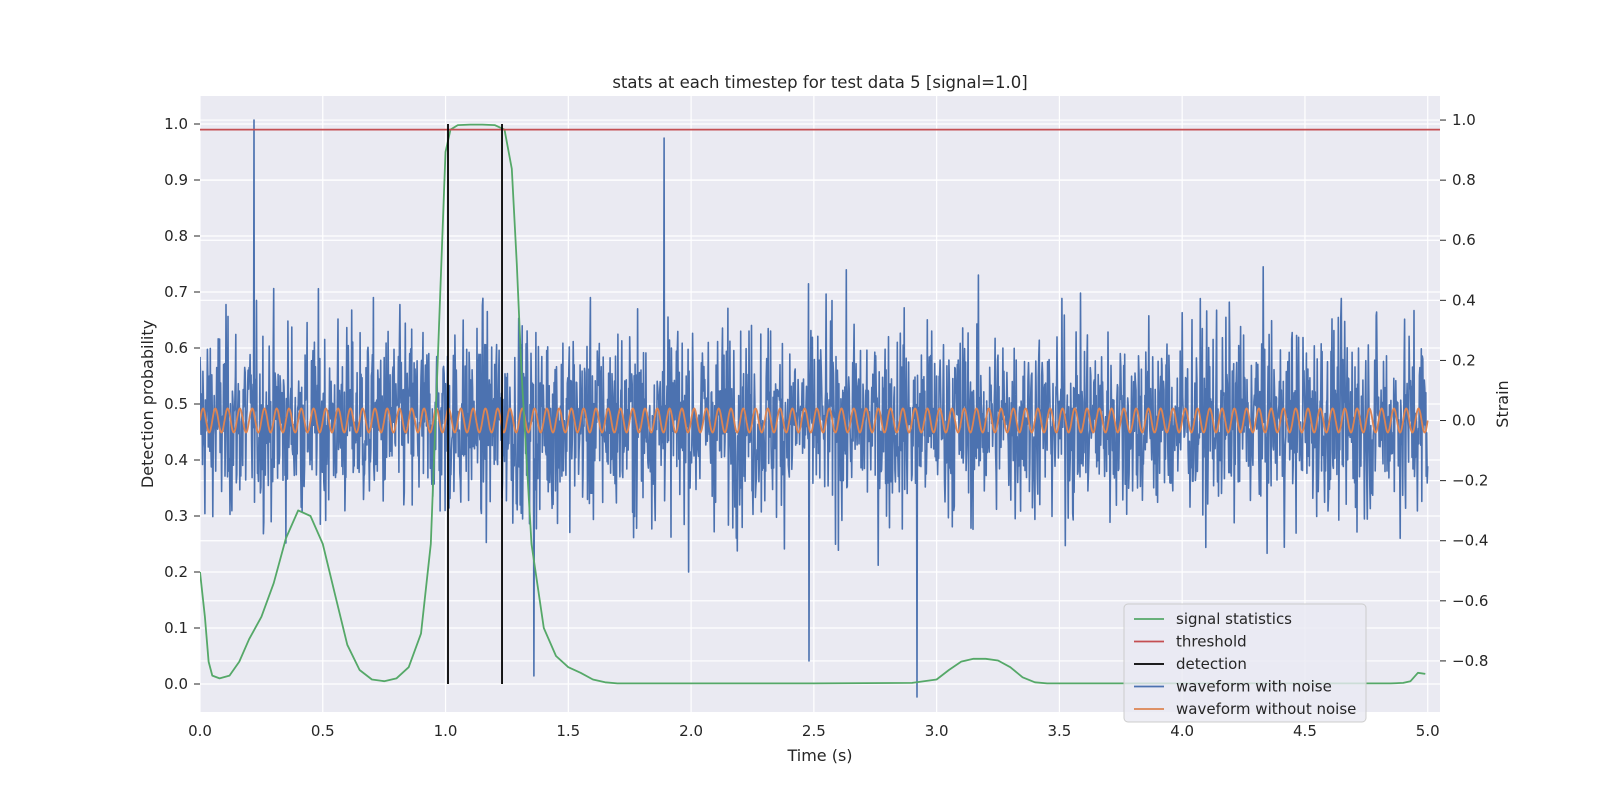 Image resolution: width=1600 pixels, height=800 pixels. What do you see at coordinates (1428, 731) in the screenshot?
I see `x-tick-label: 5.0` at bounding box center [1428, 731].